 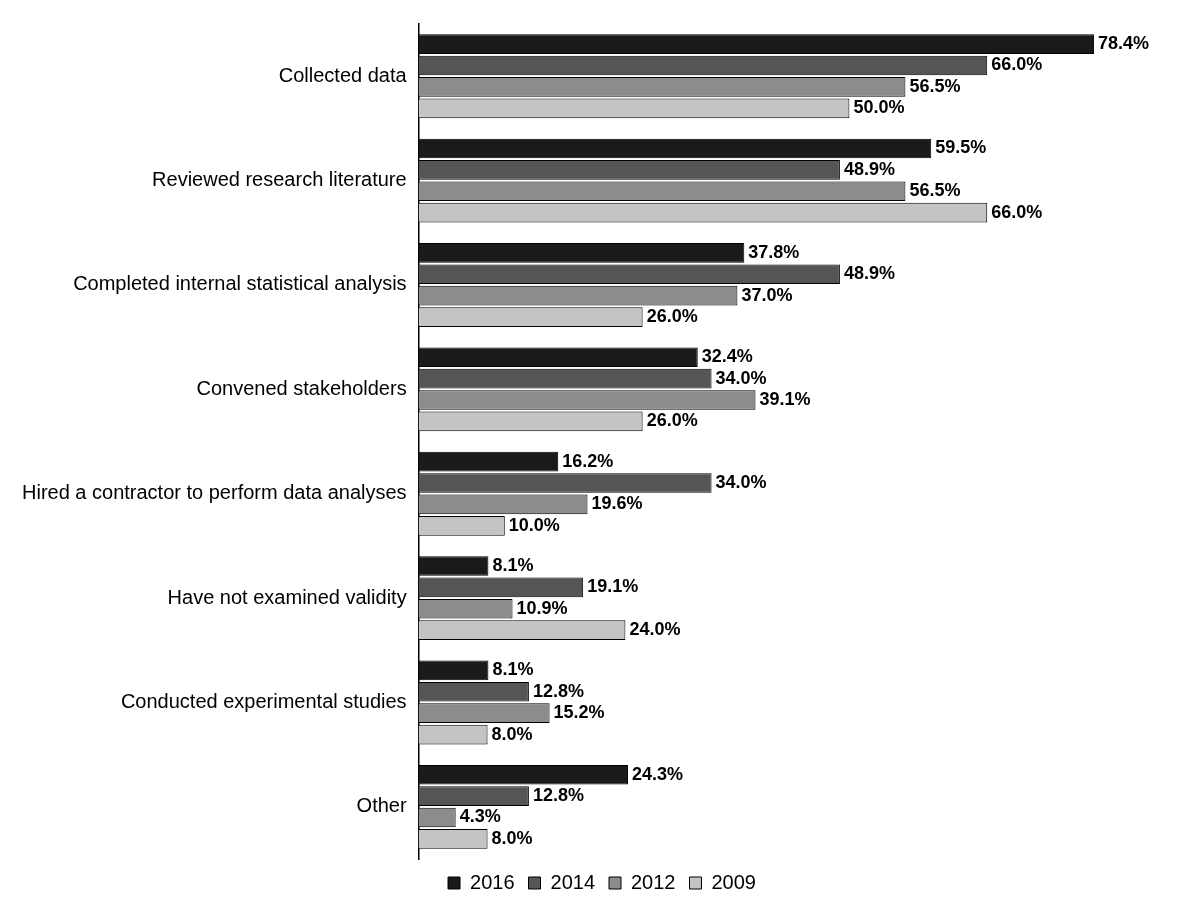 What do you see at coordinates (879, 107) in the screenshot?
I see `data-label: 50.0%` at bounding box center [879, 107].